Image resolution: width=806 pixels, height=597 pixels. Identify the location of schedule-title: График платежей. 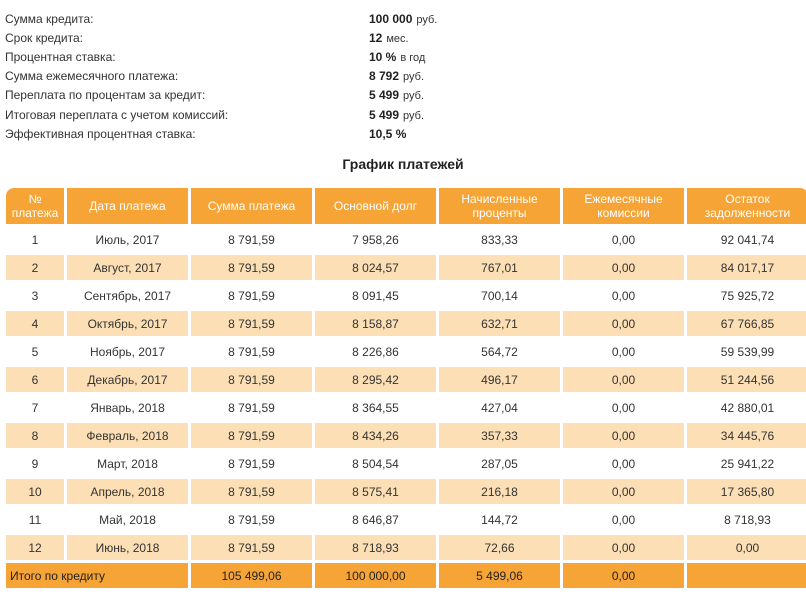
(403, 164).